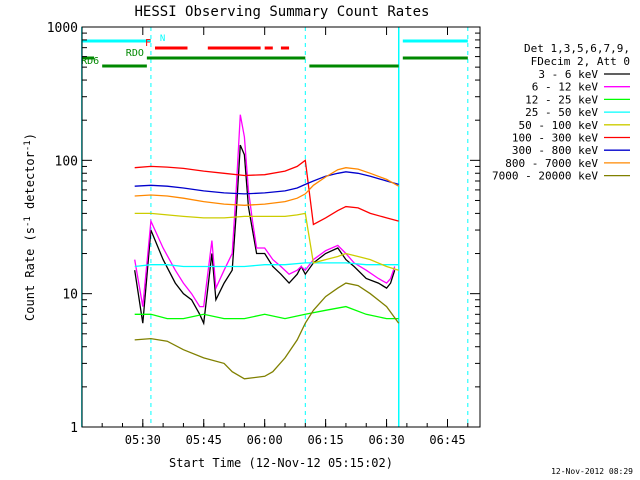 Image resolution: width=640 pixels, height=480 pixels. Describe the element at coordinates (162, 39) in the screenshot. I see `flag-label: N` at that location.